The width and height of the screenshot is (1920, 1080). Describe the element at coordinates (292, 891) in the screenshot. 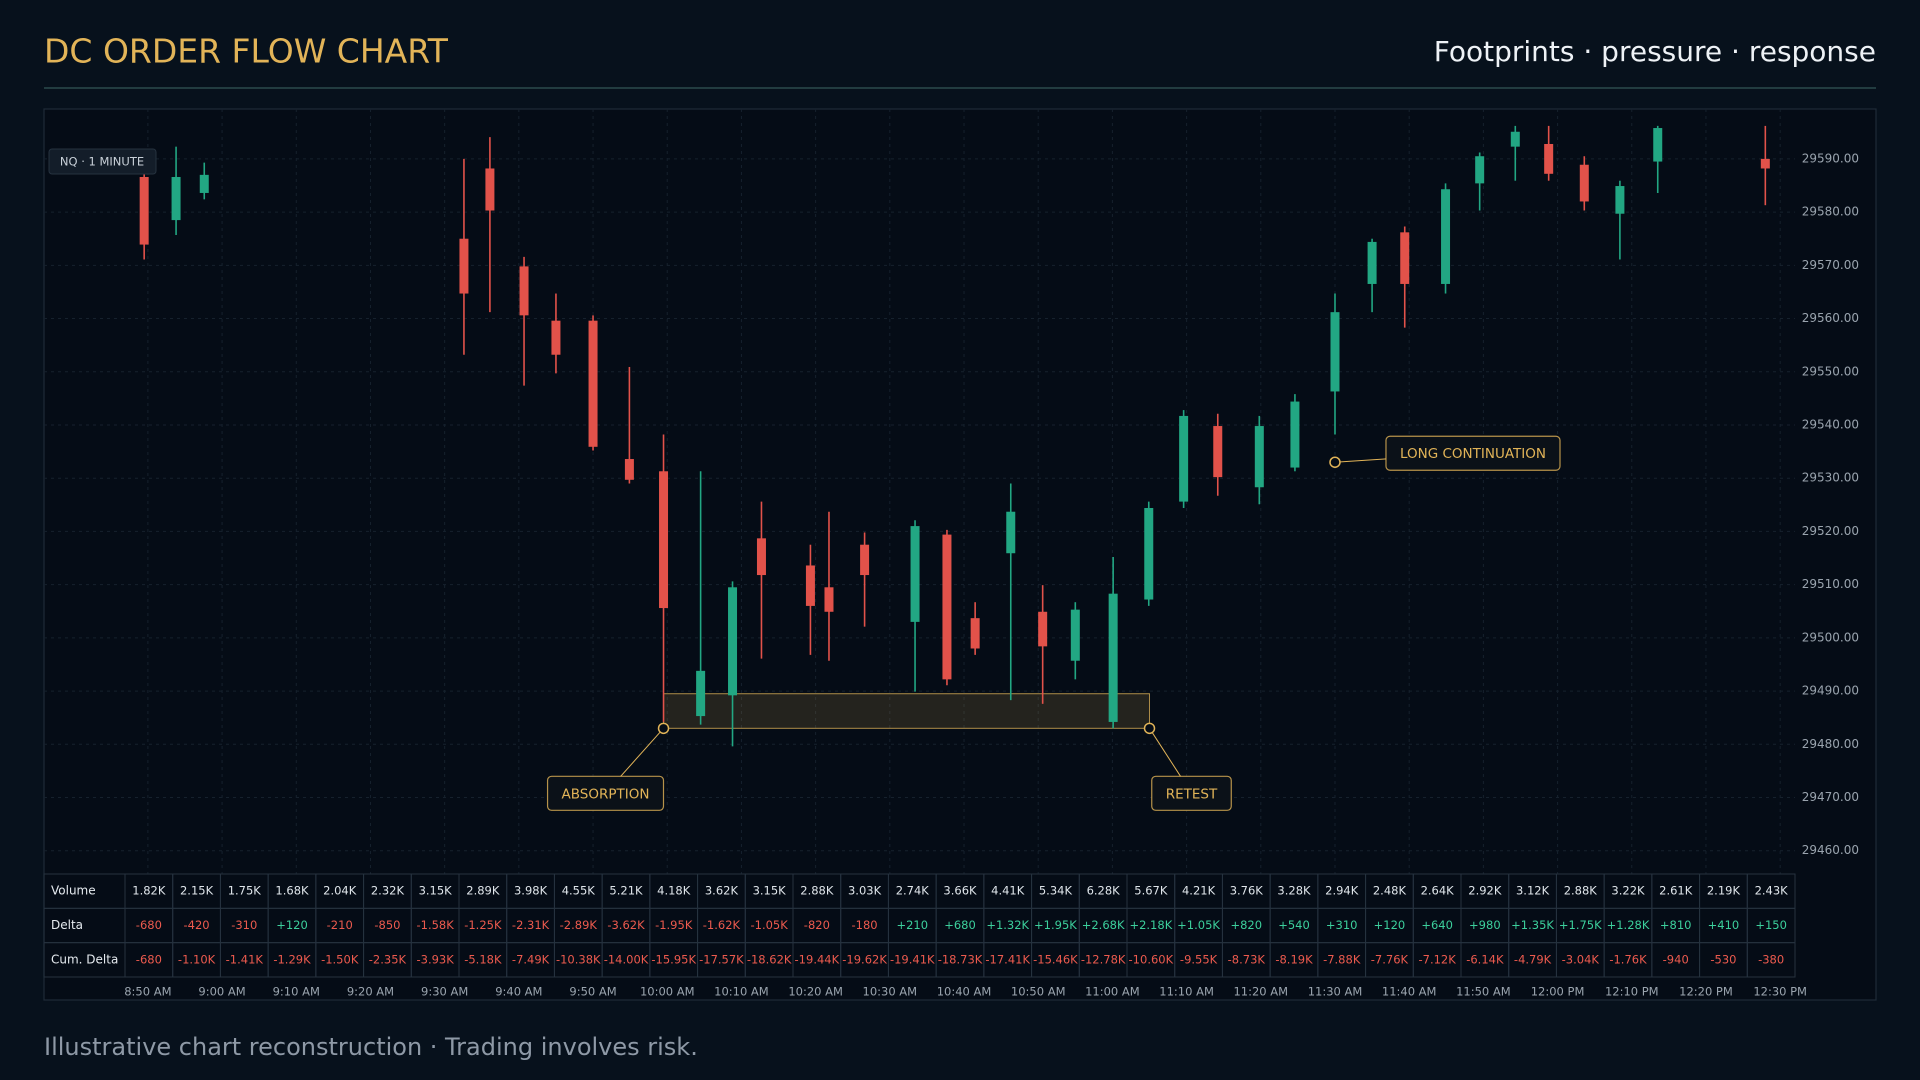

I see `table-value: 1.68K` at that location.